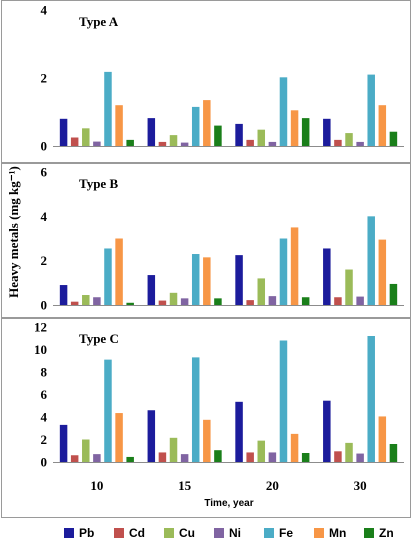 This screenshot has width=413, height=550. What do you see at coordinates (137, 533) in the screenshot?
I see `legend-label: Cd` at bounding box center [137, 533].